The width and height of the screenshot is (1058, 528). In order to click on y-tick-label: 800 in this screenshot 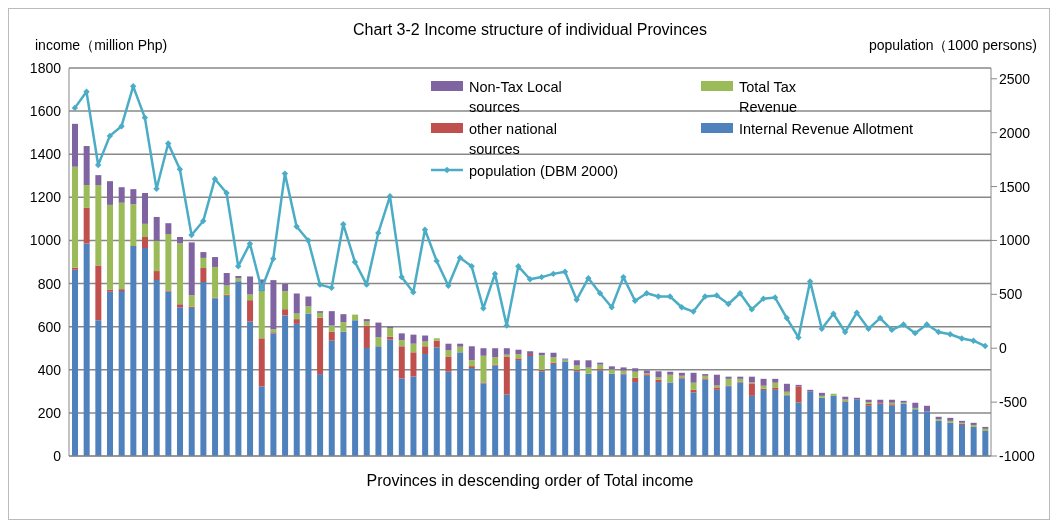, I will do `click(49, 283)`.